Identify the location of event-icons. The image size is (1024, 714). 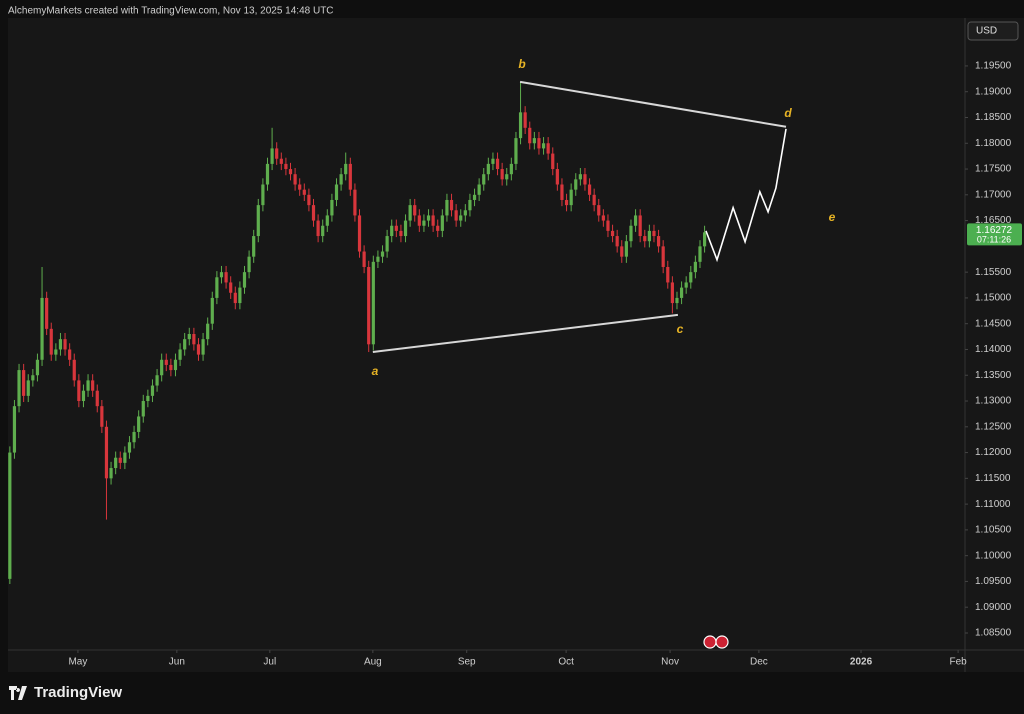
(716, 642).